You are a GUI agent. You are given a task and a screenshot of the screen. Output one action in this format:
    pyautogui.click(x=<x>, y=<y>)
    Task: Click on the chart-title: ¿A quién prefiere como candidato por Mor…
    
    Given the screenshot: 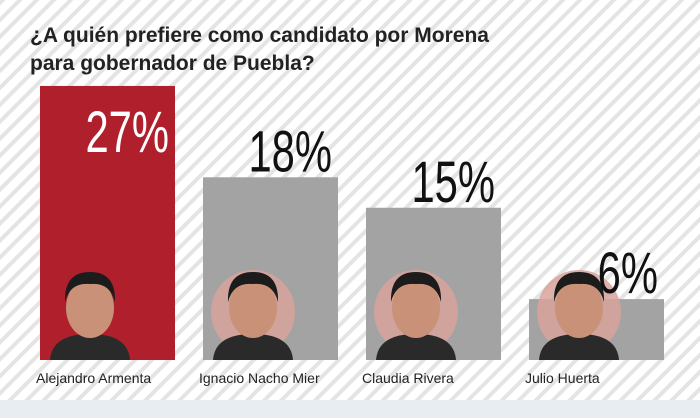 What is the action you would take?
    pyautogui.click(x=259, y=49)
    